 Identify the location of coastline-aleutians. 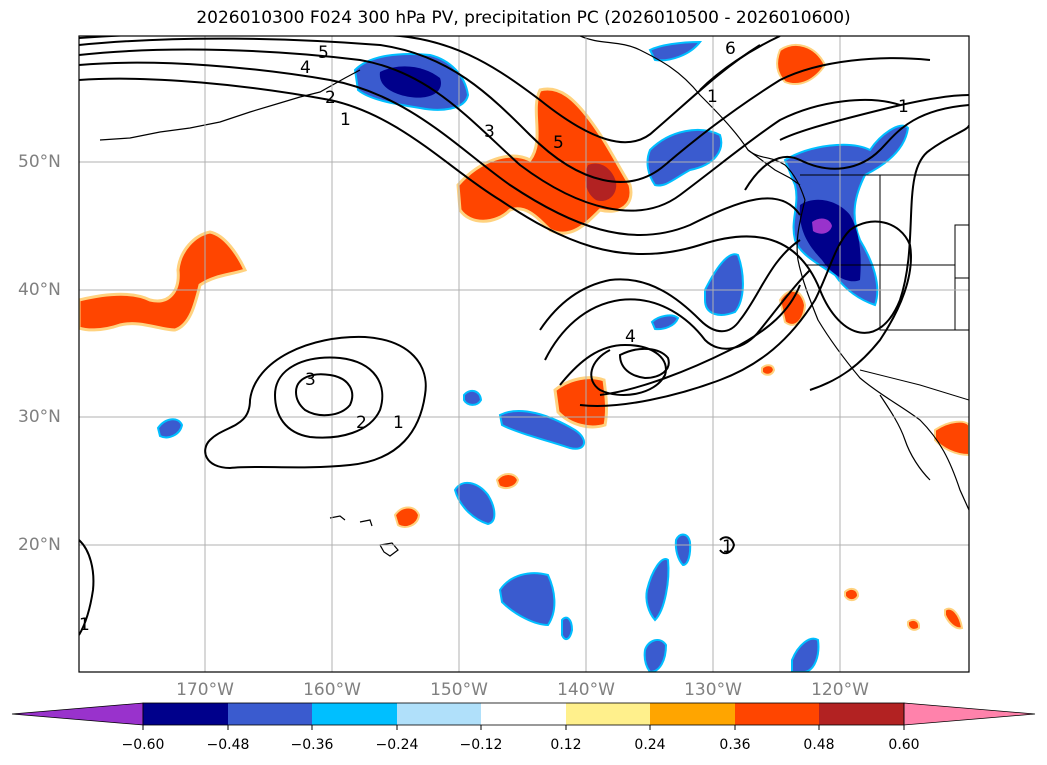
(230, 105).